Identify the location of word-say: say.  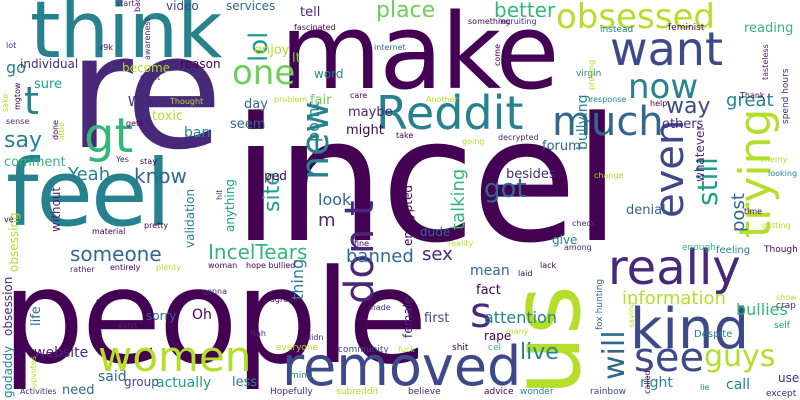
(23, 140).